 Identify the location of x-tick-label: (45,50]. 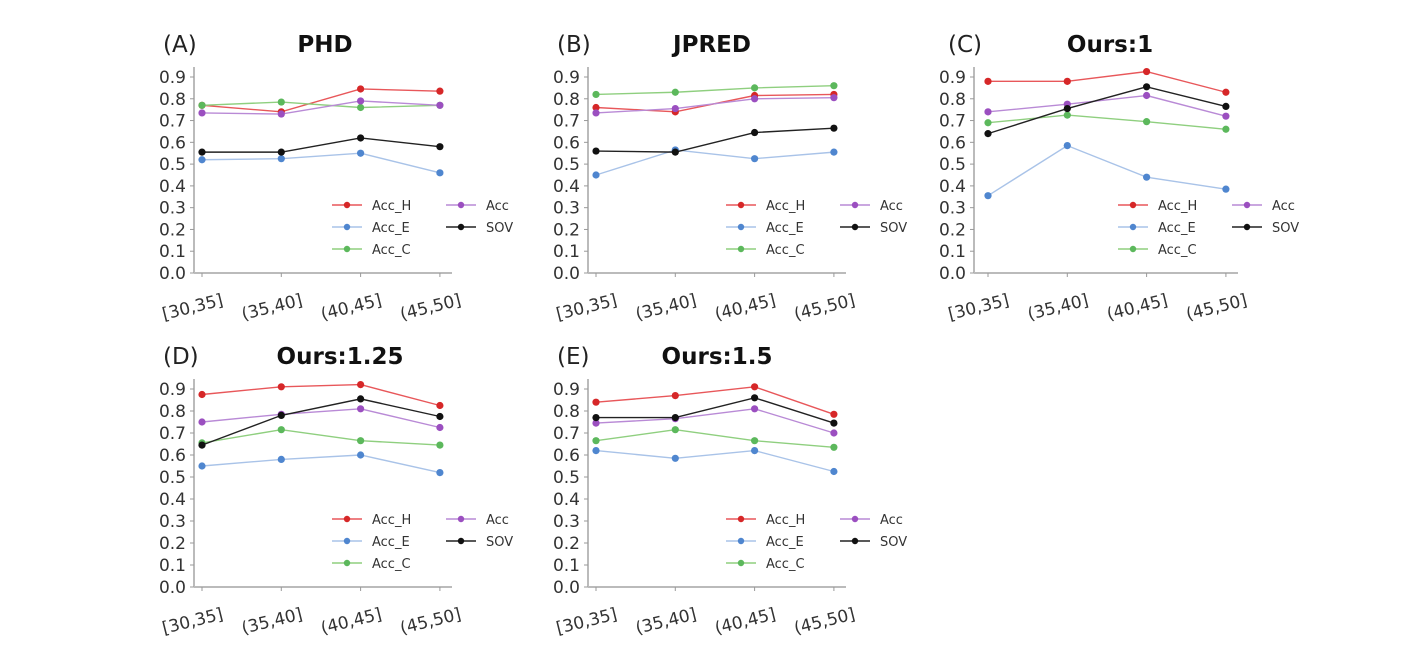
(824, 621).